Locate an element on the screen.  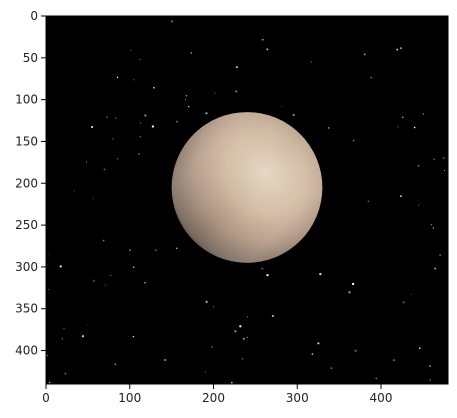
y-tick-label: 0 is located at coordinates (34, 16).